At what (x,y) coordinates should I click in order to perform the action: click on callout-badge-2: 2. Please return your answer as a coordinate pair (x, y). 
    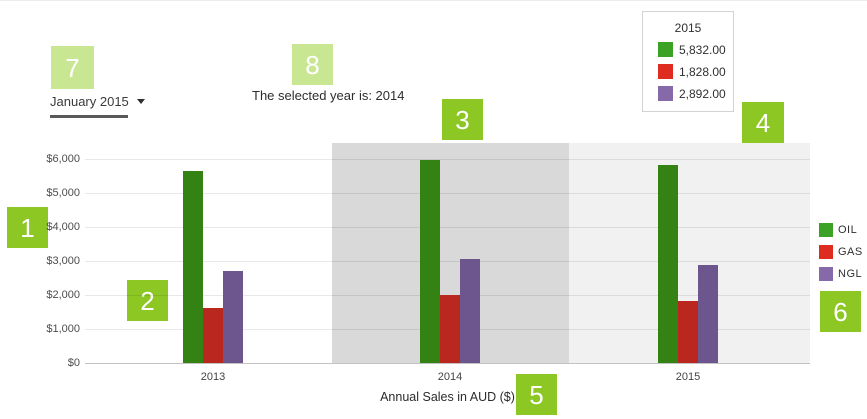
    Looking at the image, I should click on (147, 300).